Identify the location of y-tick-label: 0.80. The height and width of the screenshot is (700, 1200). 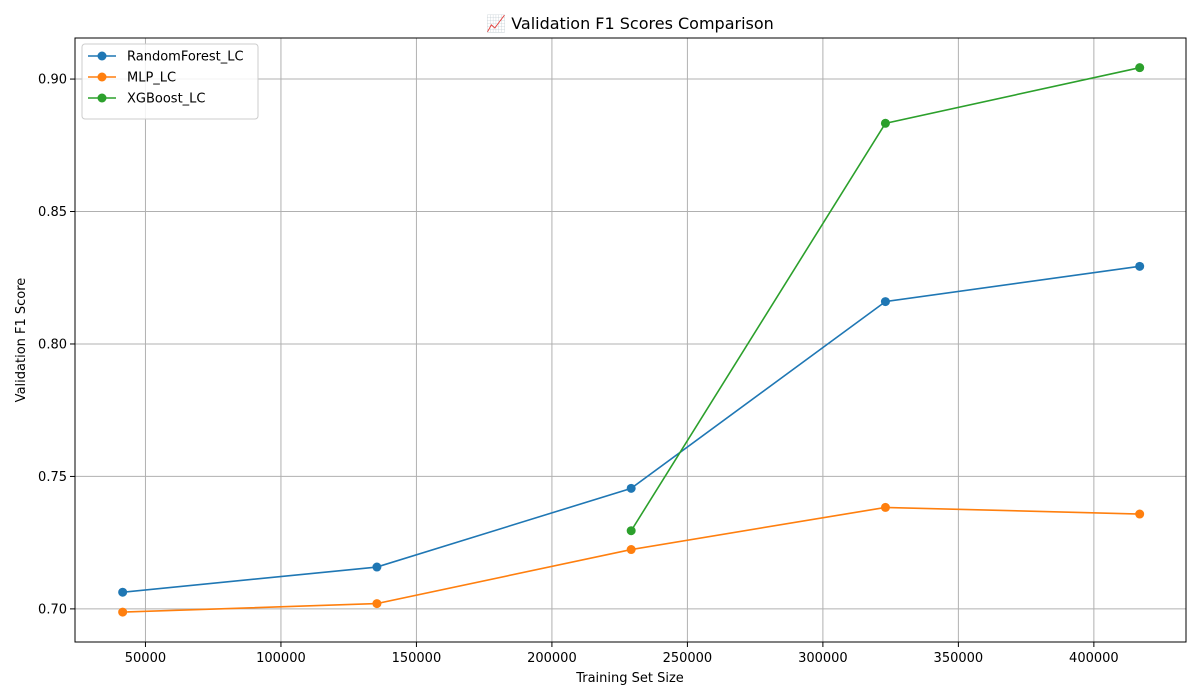
(52, 344).